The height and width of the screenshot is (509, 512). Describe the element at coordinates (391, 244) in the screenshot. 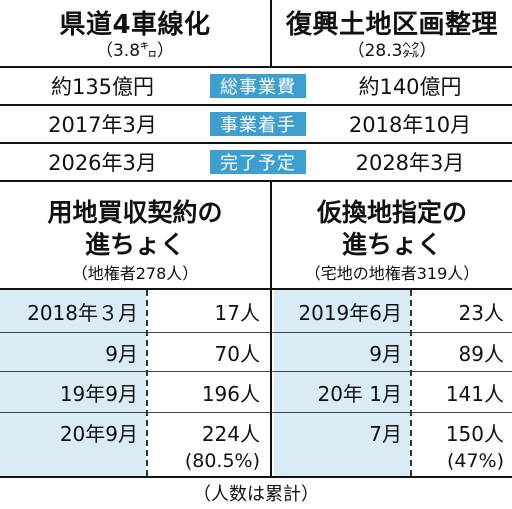

I see `right-progress-title-2: 進ちょく` at that location.